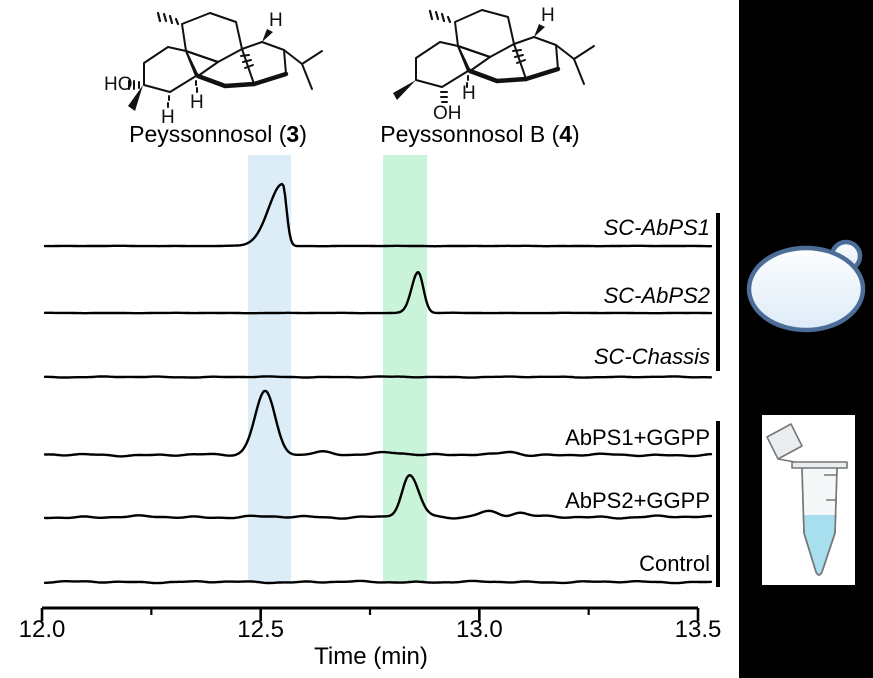 The image size is (873, 678). What do you see at coordinates (819, 545) in the screenshot?
I see `tube-liquid` at bounding box center [819, 545].